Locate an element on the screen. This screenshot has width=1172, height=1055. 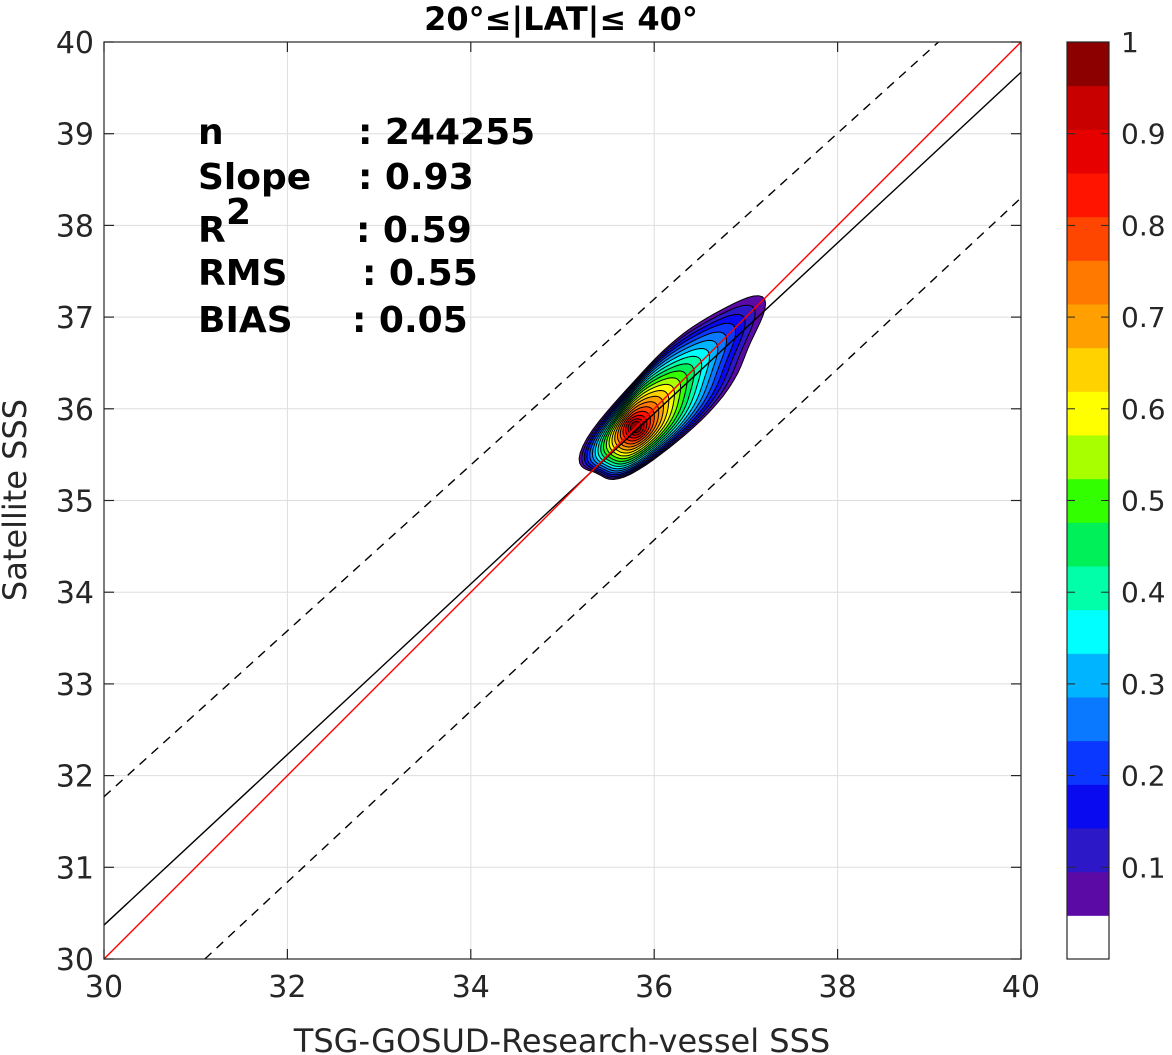
colorbar: 0.1 0.2 0.3 0.4 0.5 0.6 0.7 0.8 0.9 1 is located at coordinates (1116, 493).